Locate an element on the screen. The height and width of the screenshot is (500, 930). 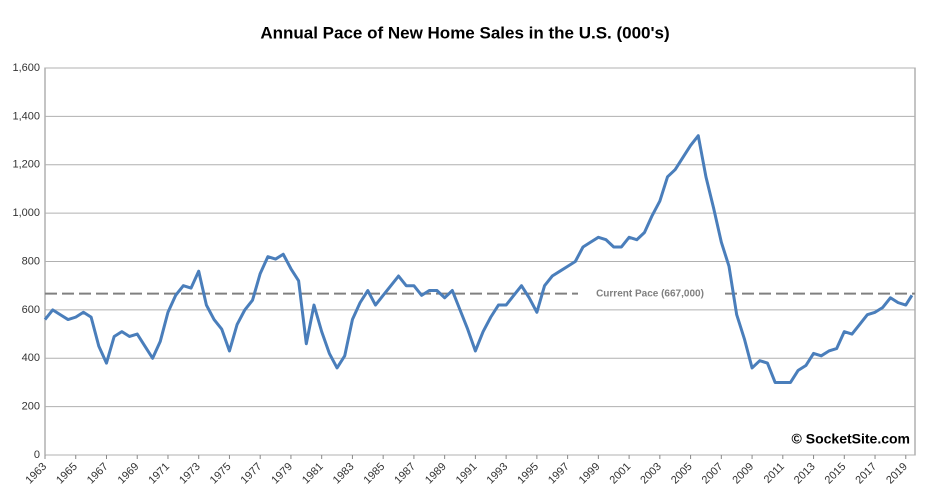
x-tick-label: 2007 is located at coordinates (713, 474).